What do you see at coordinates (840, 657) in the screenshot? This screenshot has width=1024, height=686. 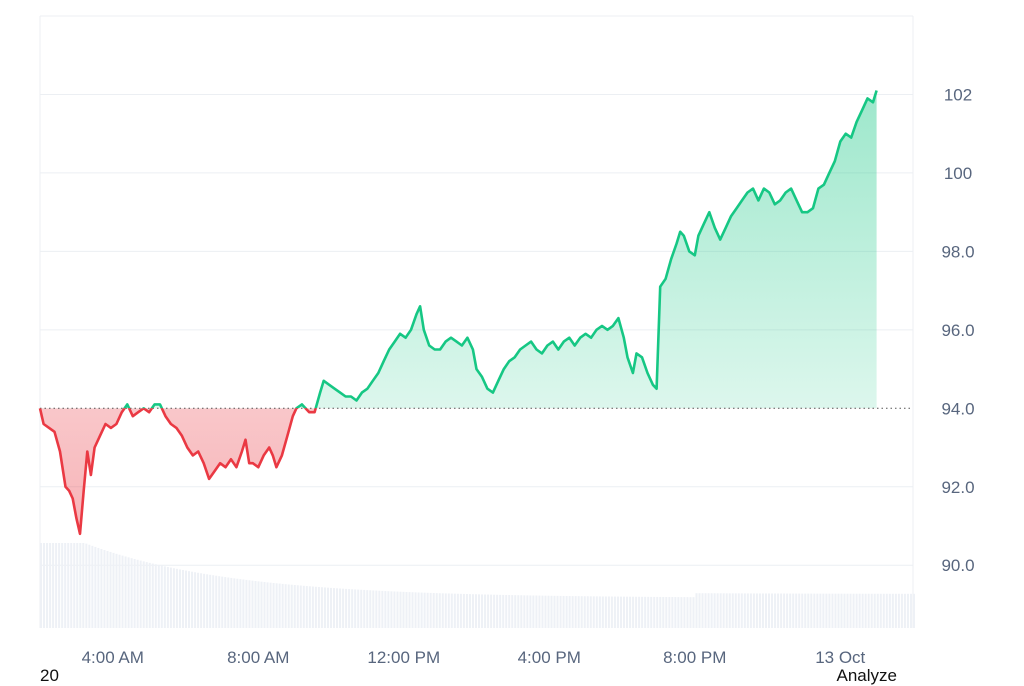 I see `x-tick-label: 13 Oct` at bounding box center [840, 657].